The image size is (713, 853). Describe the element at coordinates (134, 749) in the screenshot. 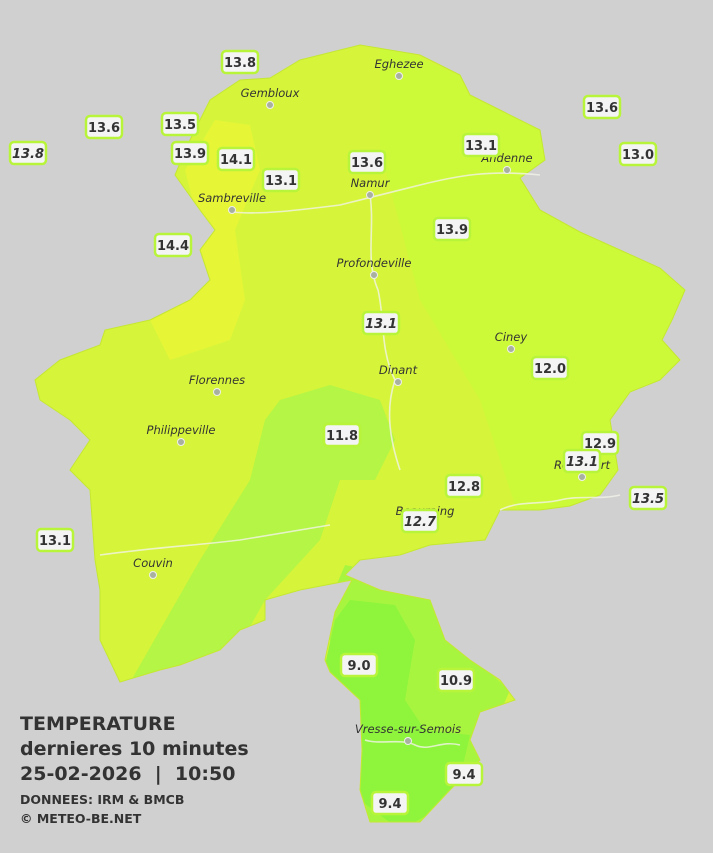

I see `legend-subtitle: dernieres 10 minutes` at that location.